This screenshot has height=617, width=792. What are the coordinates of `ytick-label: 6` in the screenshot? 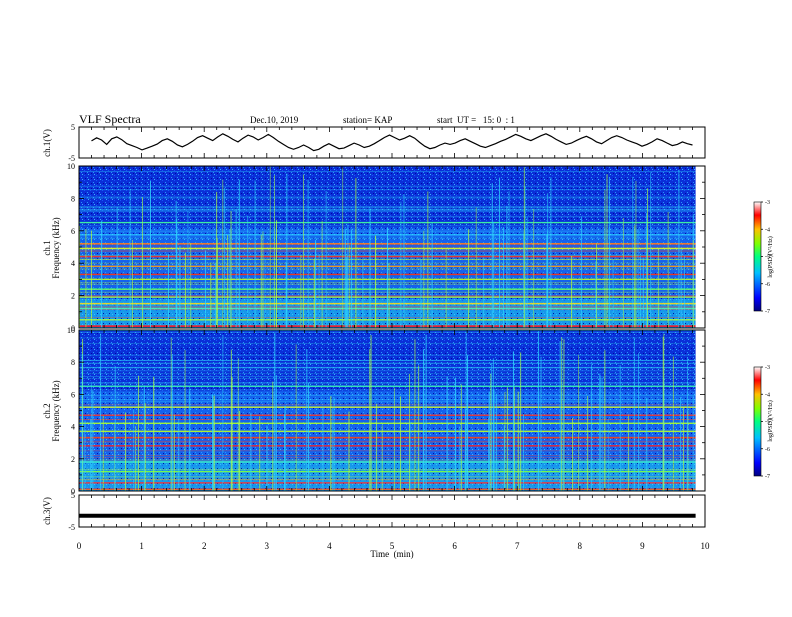 It's located at (73, 394).